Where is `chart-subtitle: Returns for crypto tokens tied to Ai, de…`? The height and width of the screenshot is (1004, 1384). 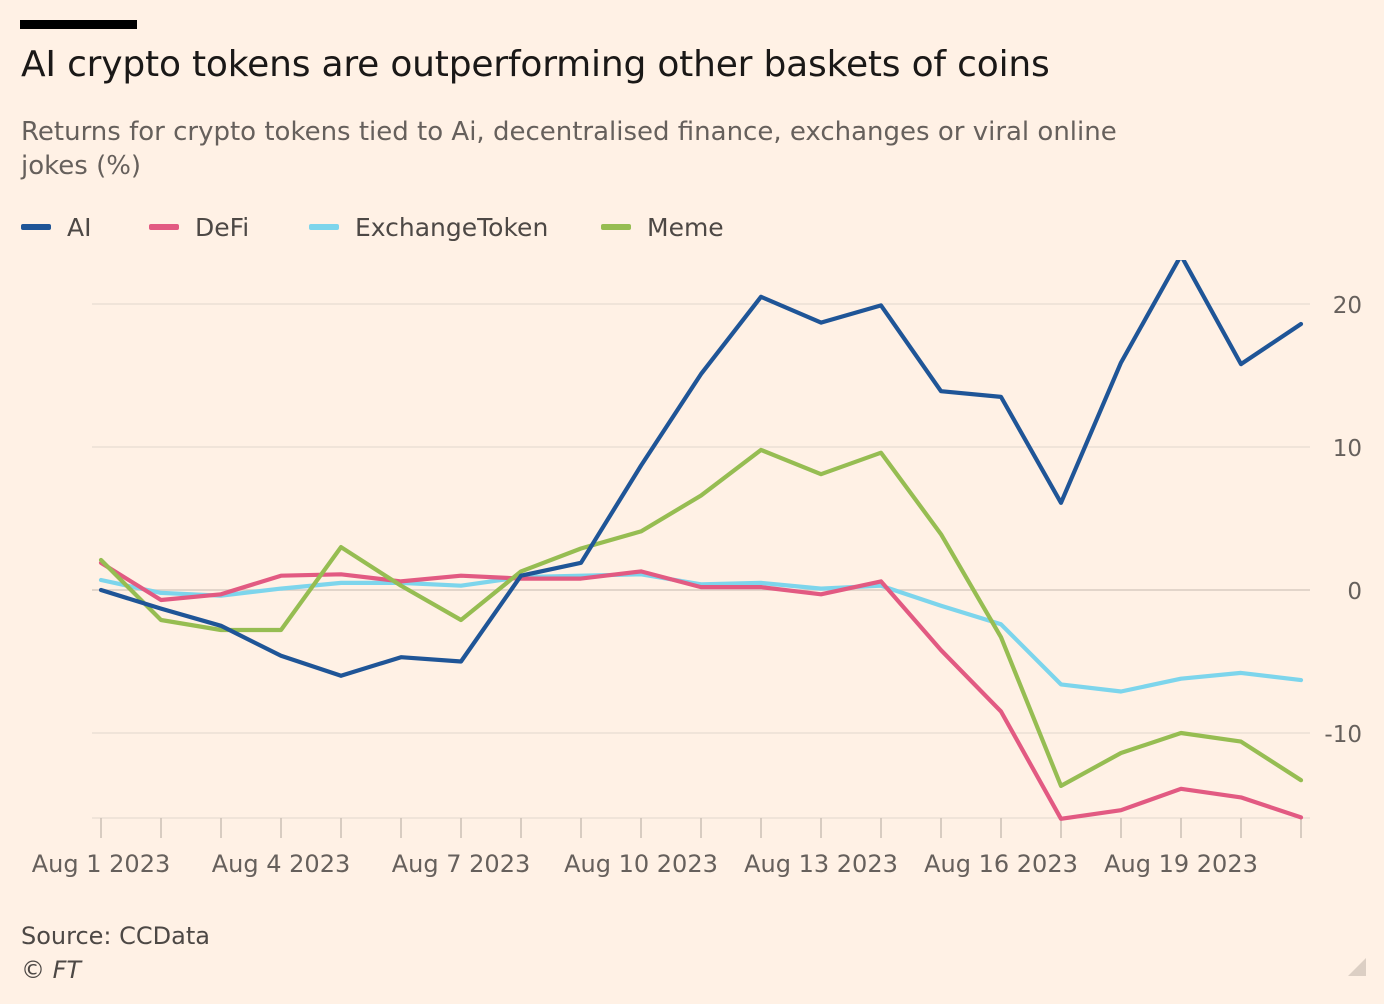
chart-subtitle: Returns for crypto tokens tied to Ai, de… is located at coordinates (569, 149).